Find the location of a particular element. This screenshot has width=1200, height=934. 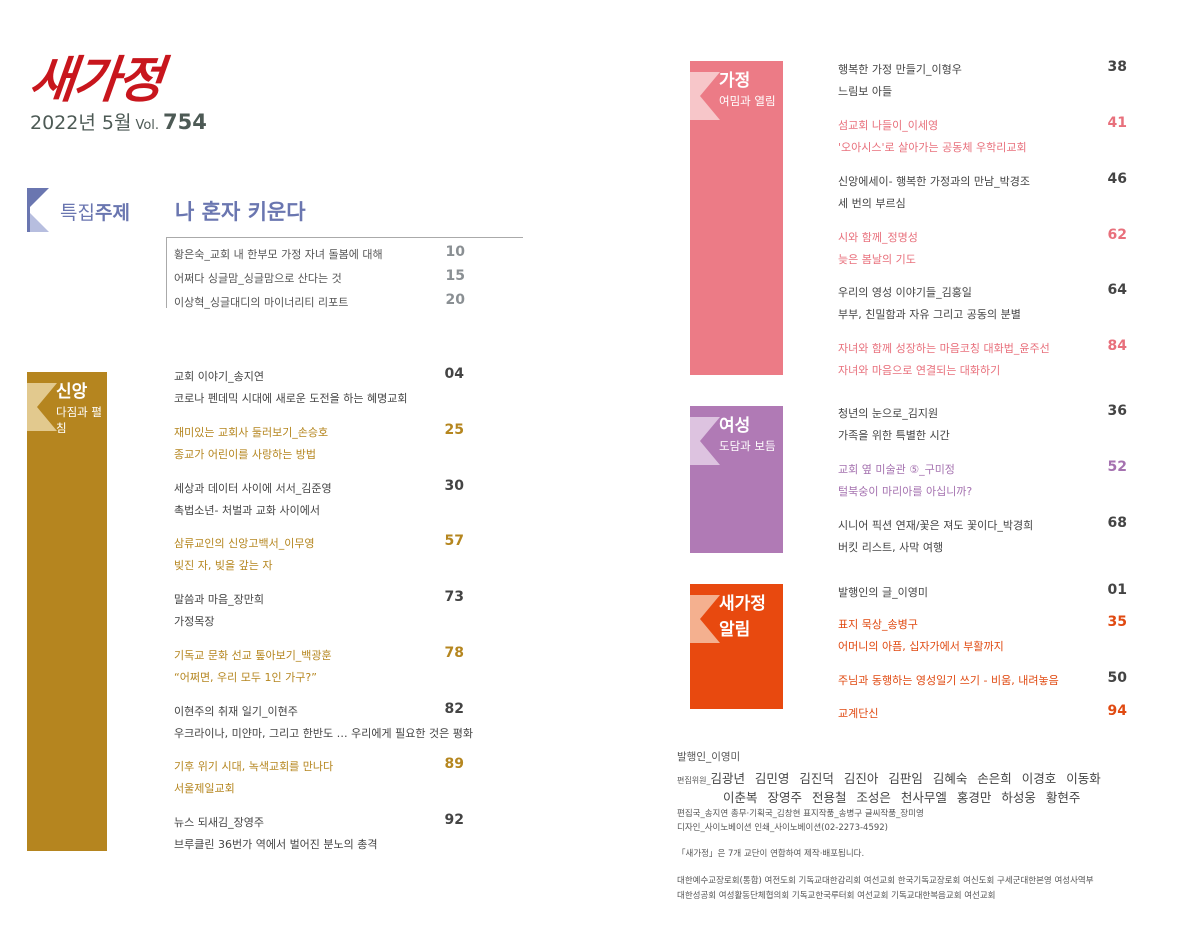

issue-info: 2022년 5월 Vol. 754 is located at coordinates (118, 121).